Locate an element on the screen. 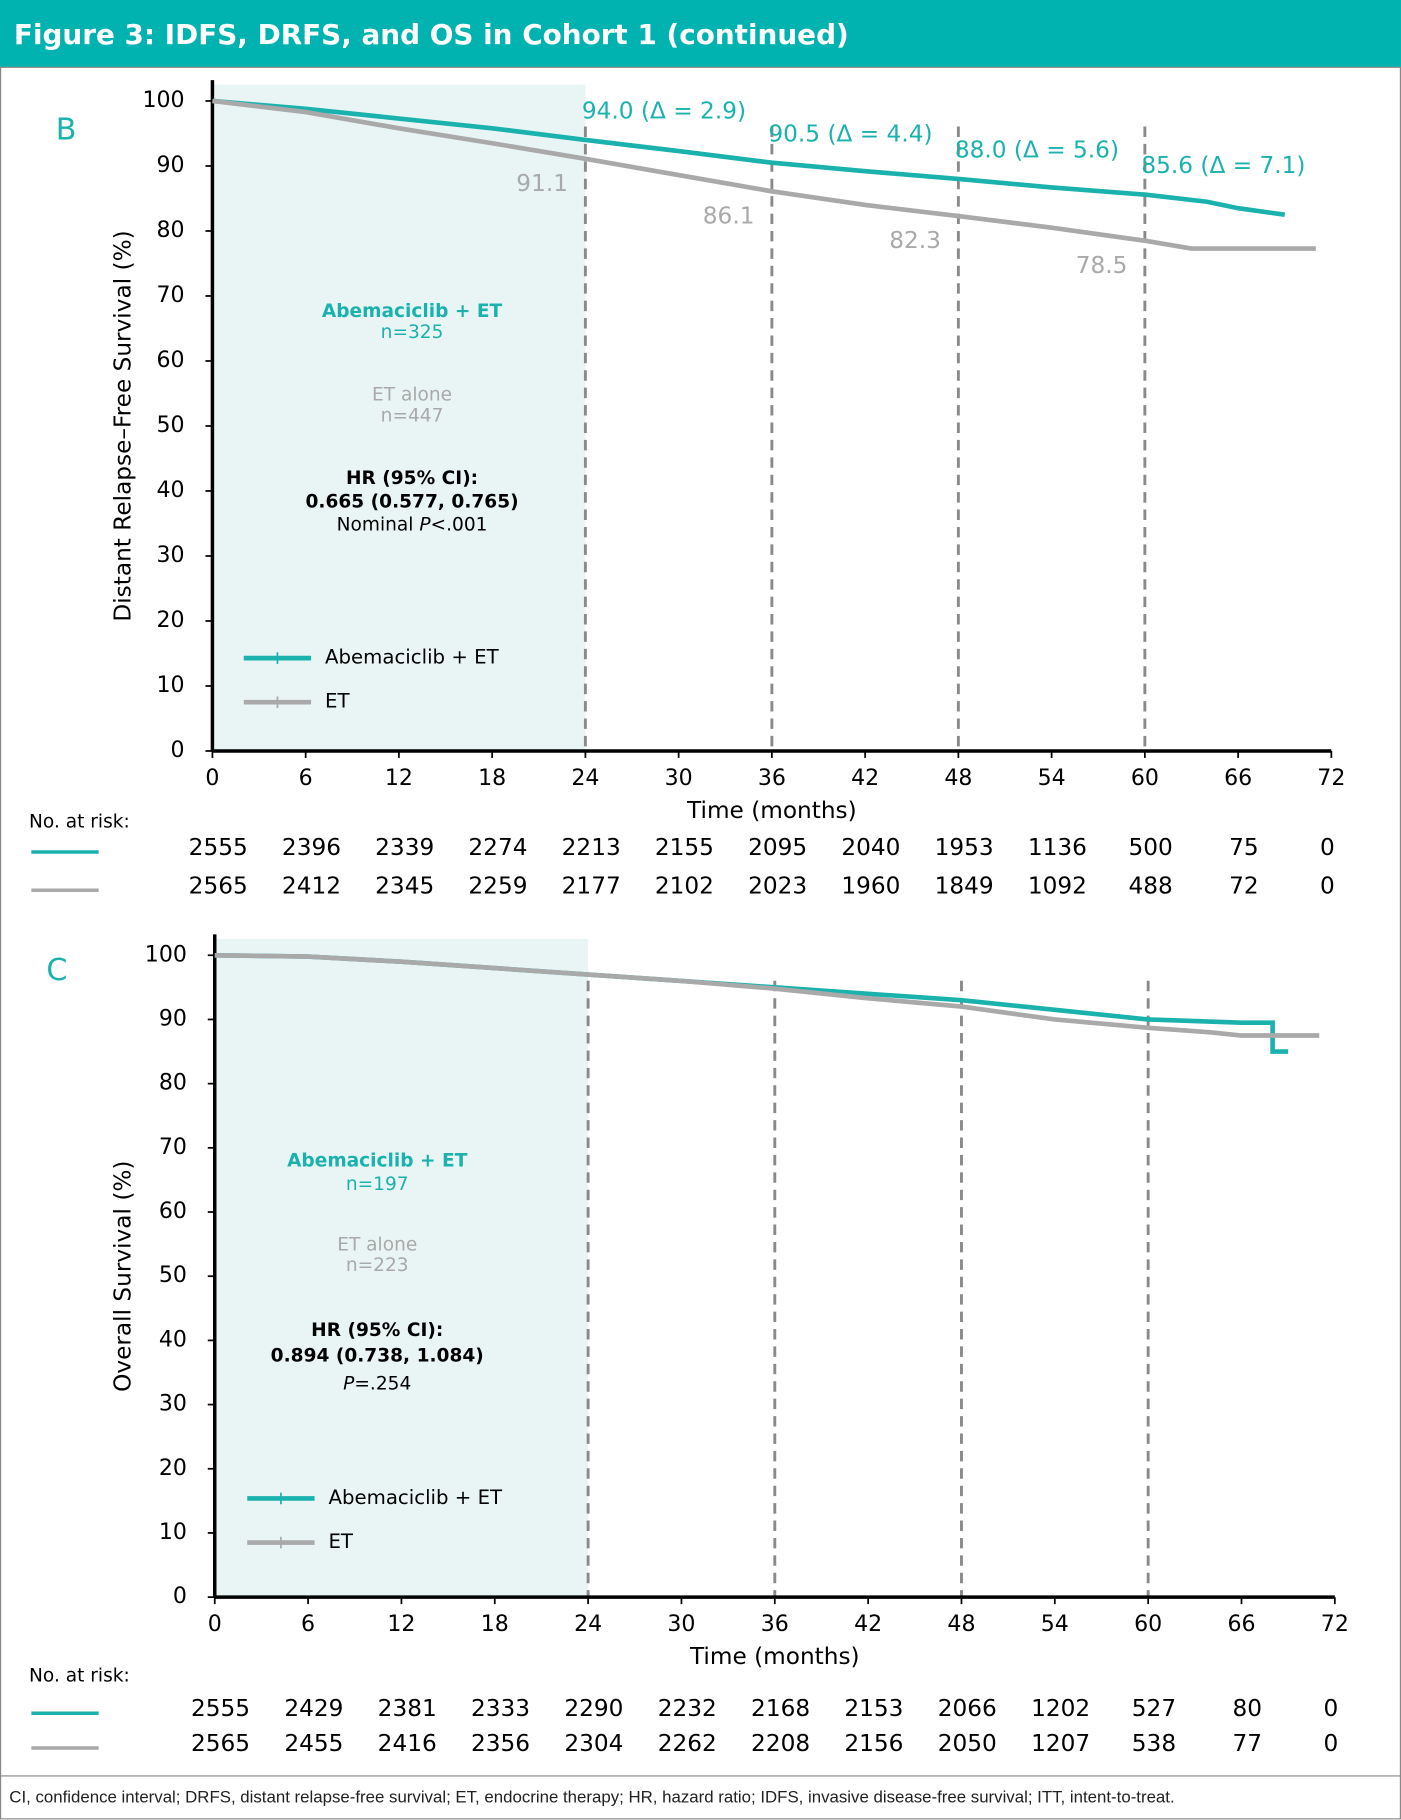 This screenshot has width=1401, height=1820. stats-text-part: <.001 is located at coordinates (459, 524).